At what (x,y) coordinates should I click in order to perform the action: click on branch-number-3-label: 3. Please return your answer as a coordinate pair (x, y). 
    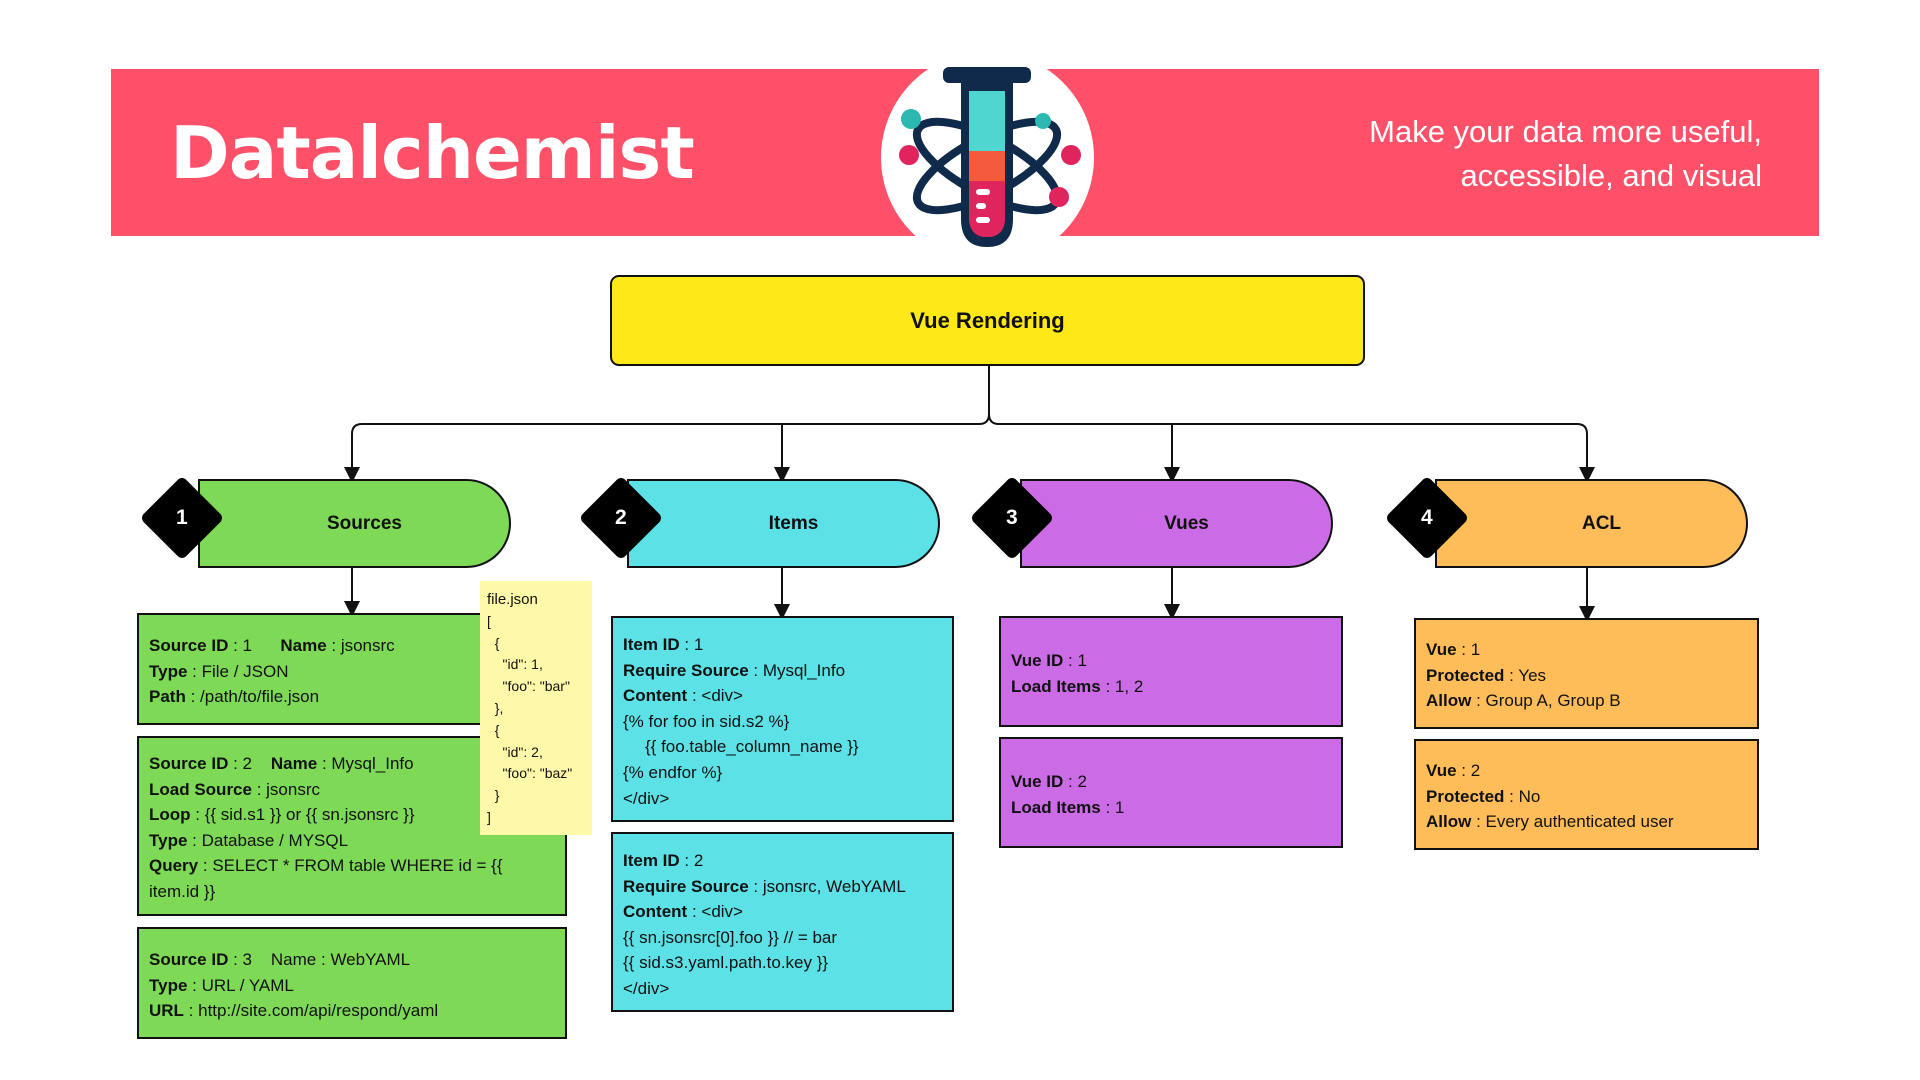
    Looking at the image, I should click on (1012, 517).